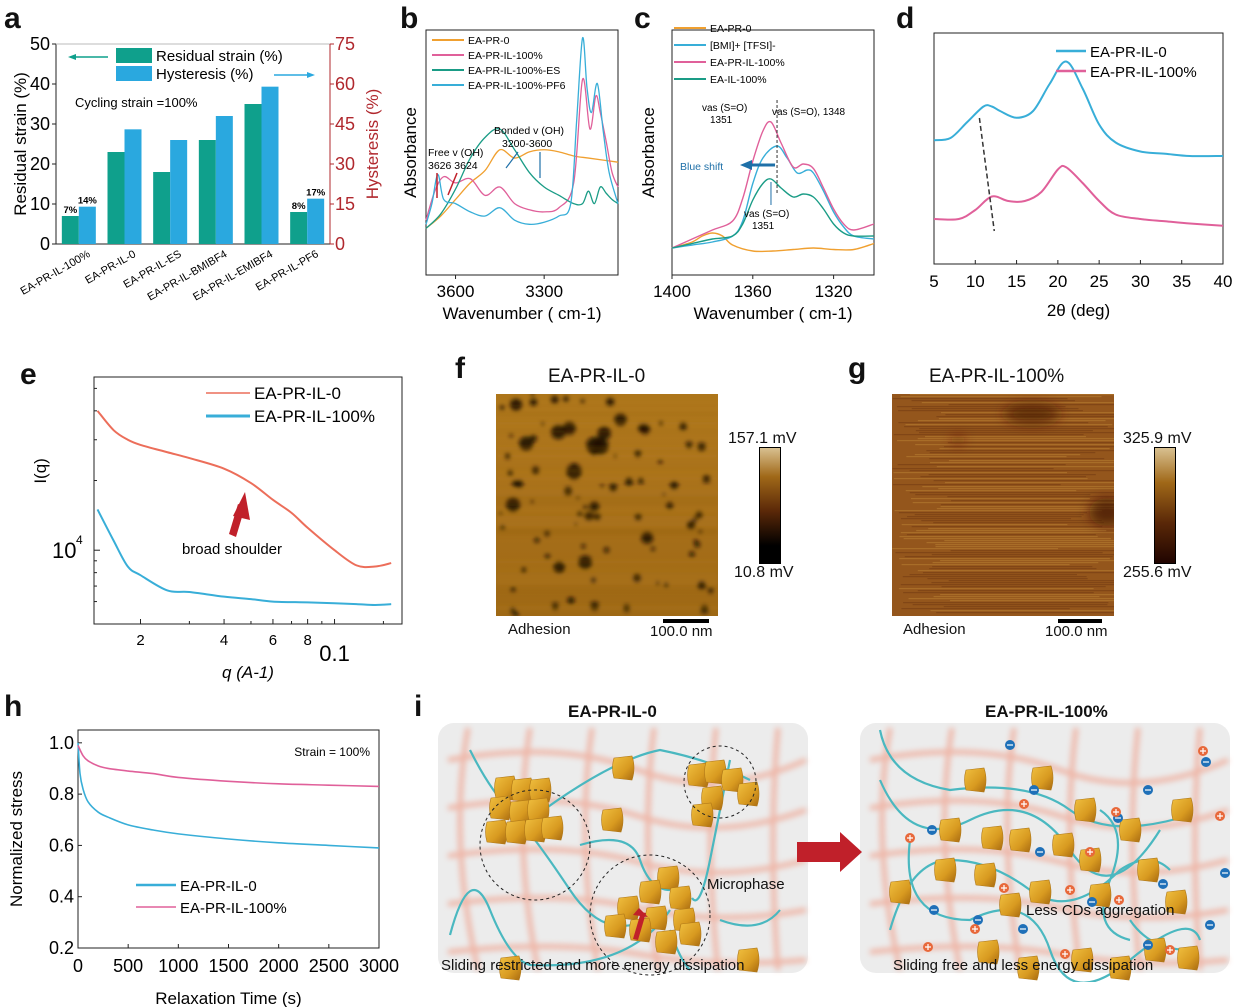 This screenshot has height=1007, width=1234. I want to click on annotation-cycling-strain: Cycling strain =100%, so click(136, 102).